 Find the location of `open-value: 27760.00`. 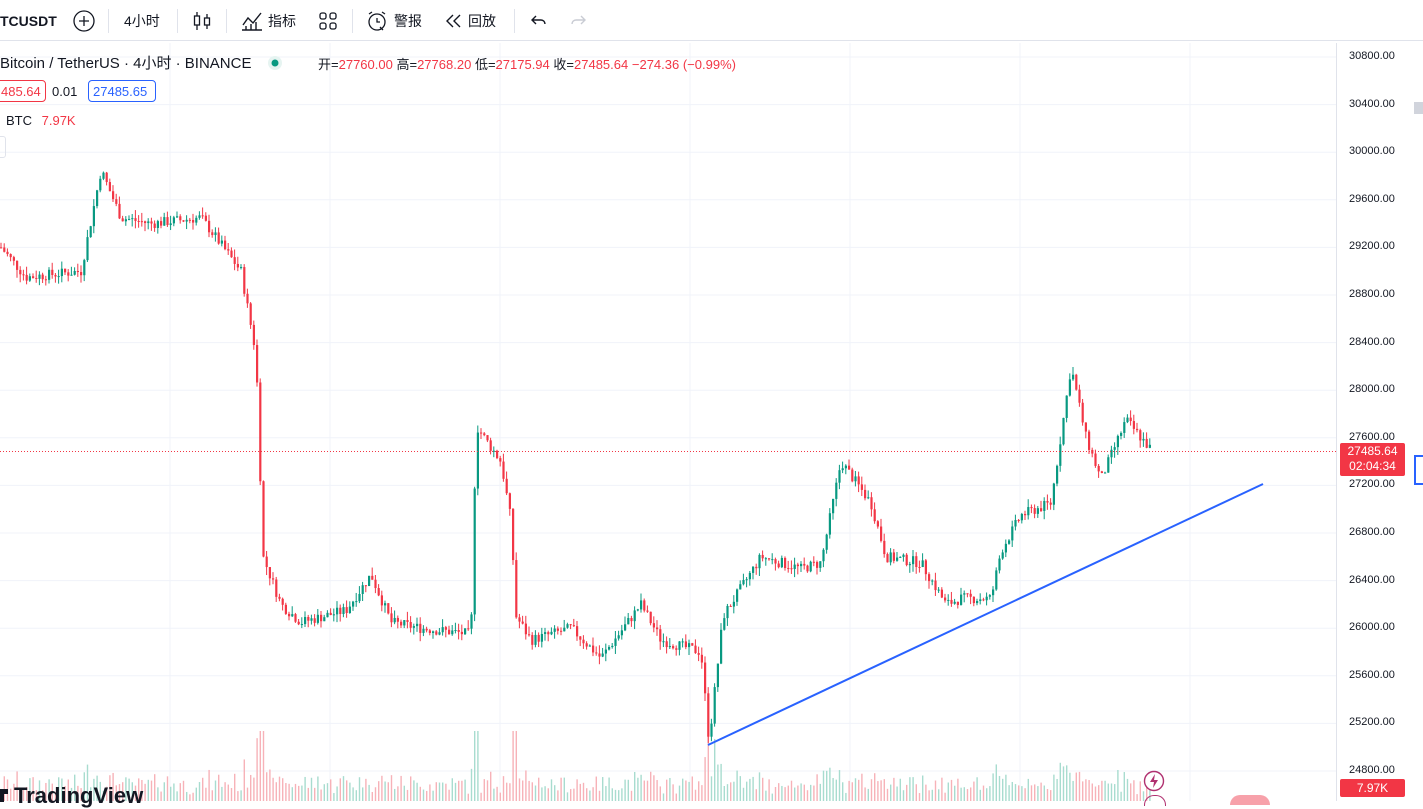

open-value: 27760.00 is located at coordinates (365, 64).